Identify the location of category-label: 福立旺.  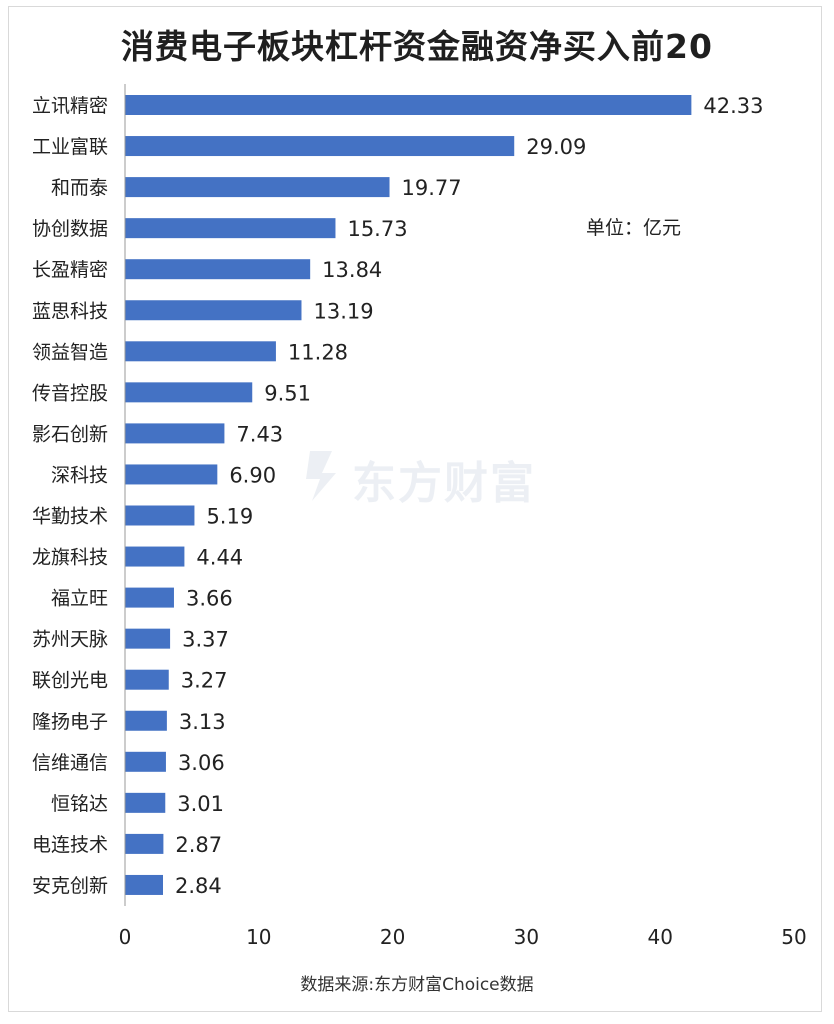
(79, 599).